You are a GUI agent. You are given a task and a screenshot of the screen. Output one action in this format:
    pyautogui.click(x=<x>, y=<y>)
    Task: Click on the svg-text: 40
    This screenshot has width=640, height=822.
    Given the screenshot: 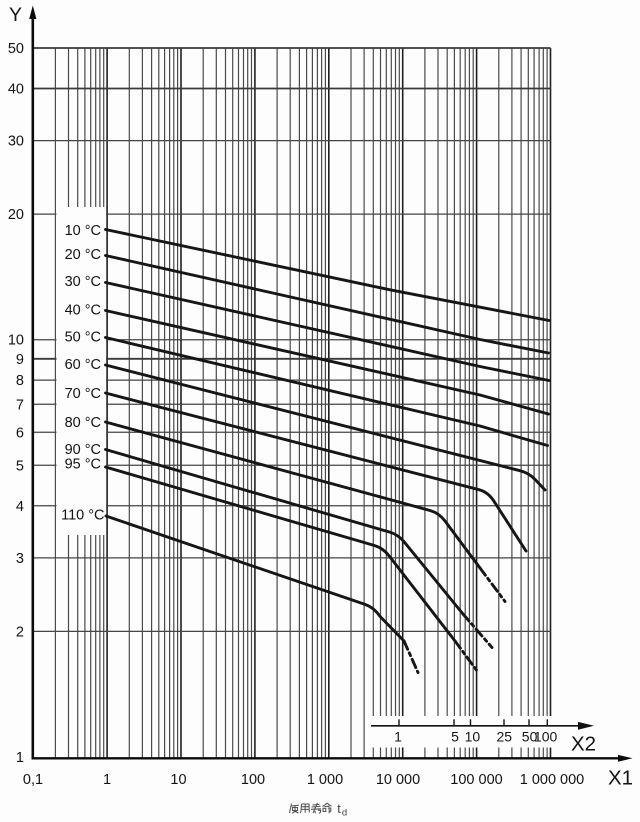 What is the action you would take?
    pyautogui.click(x=16, y=89)
    